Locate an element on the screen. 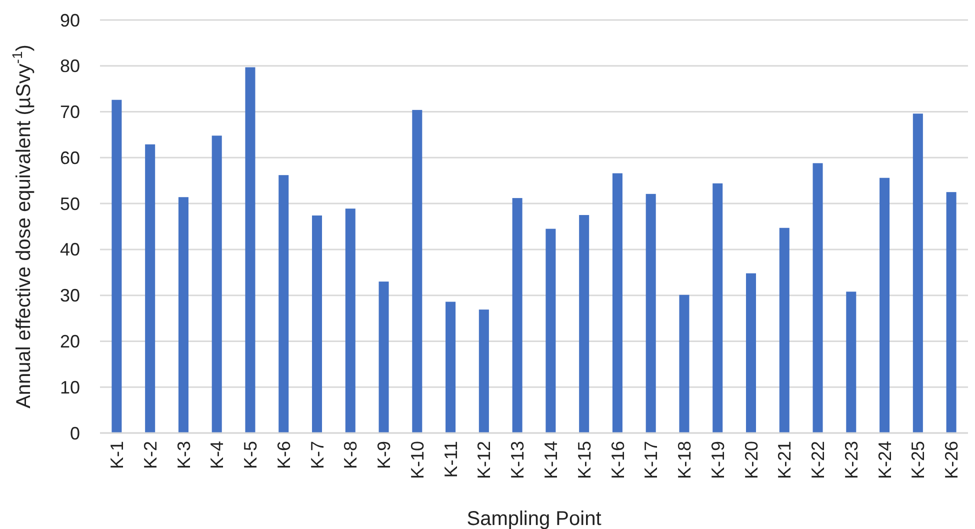  x-tick-label: K-18 is located at coordinates (684, 460).